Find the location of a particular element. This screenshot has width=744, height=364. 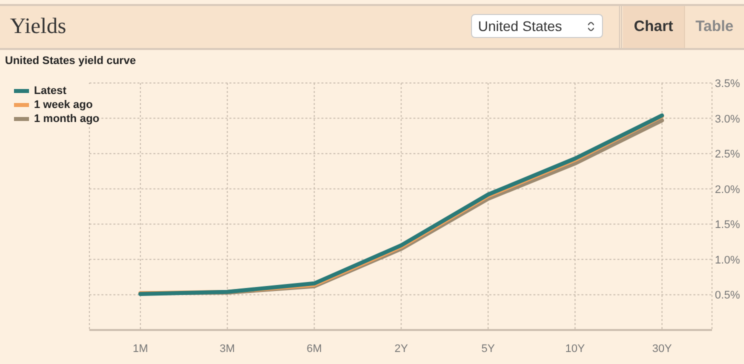

chart-subtitle: United States yield curve is located at coordinates (70, 61).